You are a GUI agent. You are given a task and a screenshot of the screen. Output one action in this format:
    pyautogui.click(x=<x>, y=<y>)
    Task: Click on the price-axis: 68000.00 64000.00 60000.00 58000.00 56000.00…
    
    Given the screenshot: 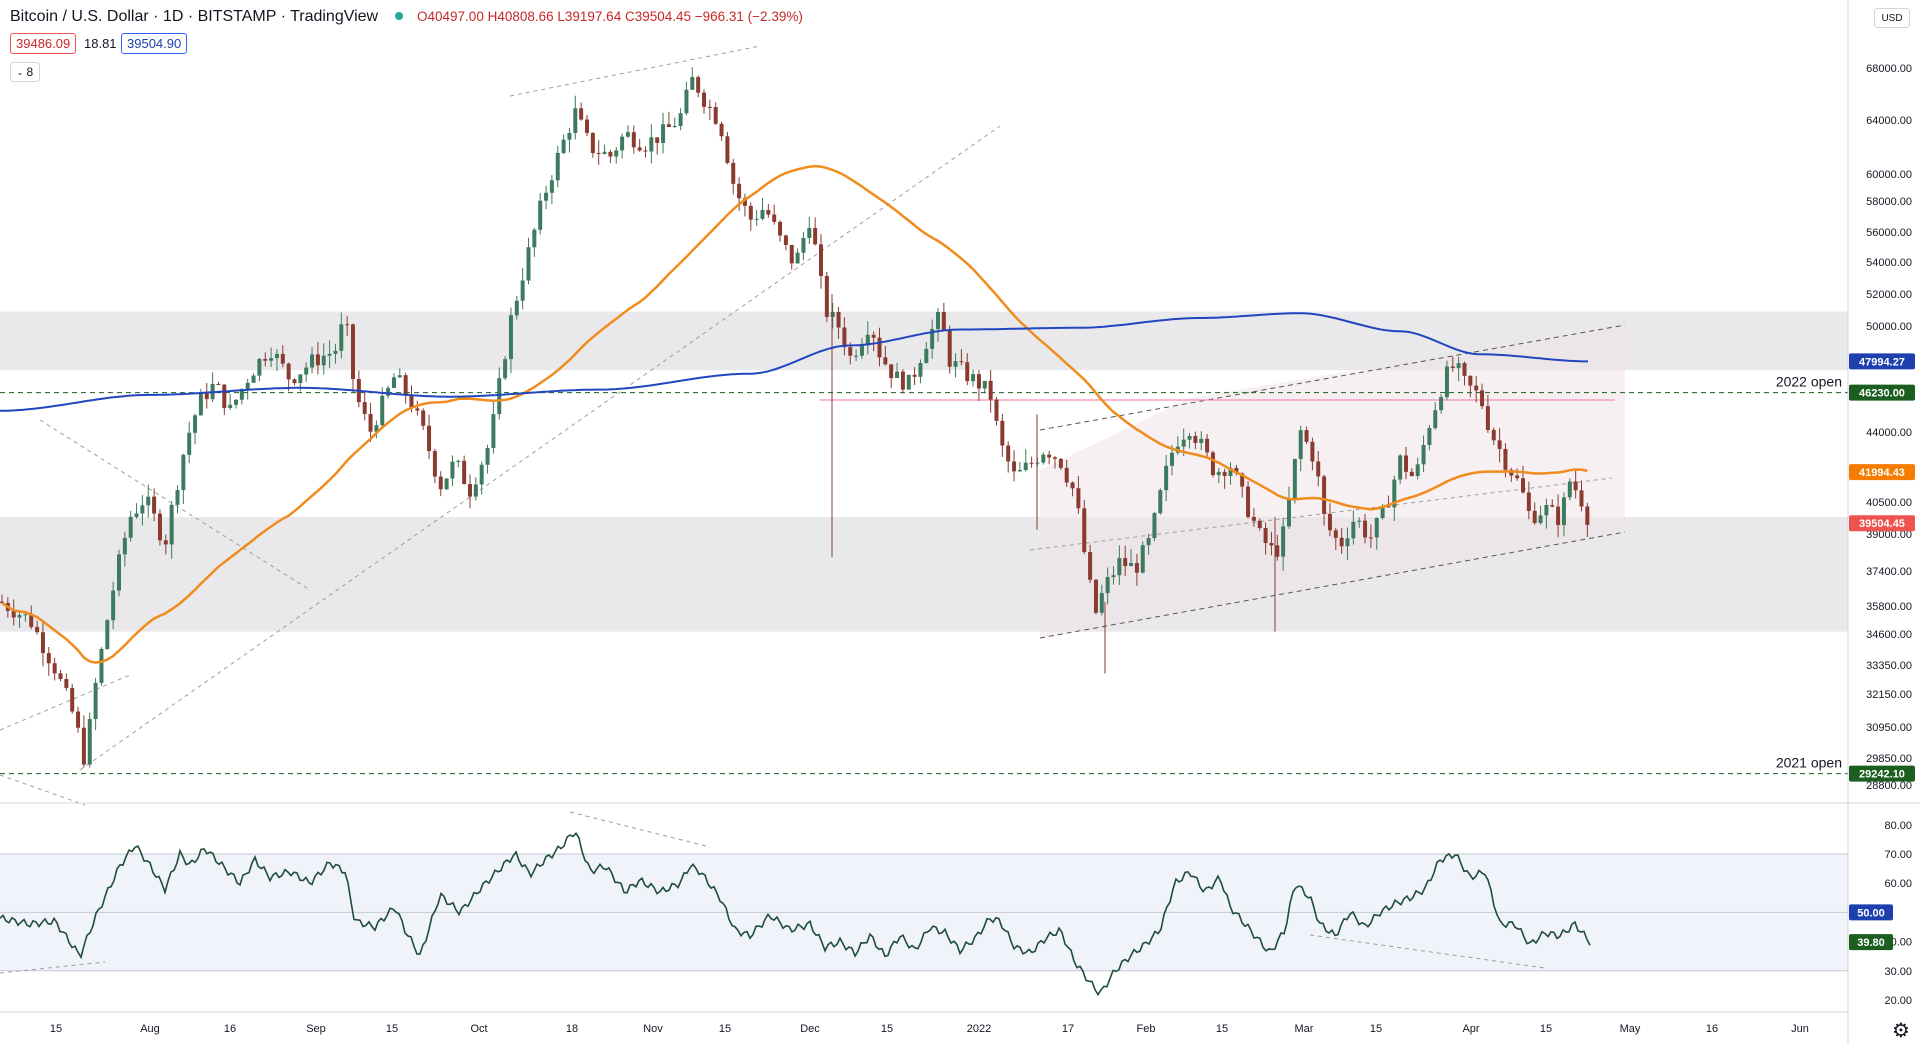 What is the action you would take?
    pyautogui.click(x=1879, y=522)
    